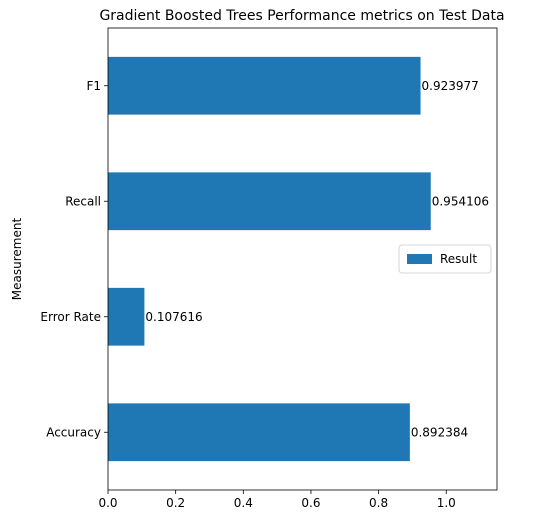  I want to click on bar-error-rate, so click(126, 316).